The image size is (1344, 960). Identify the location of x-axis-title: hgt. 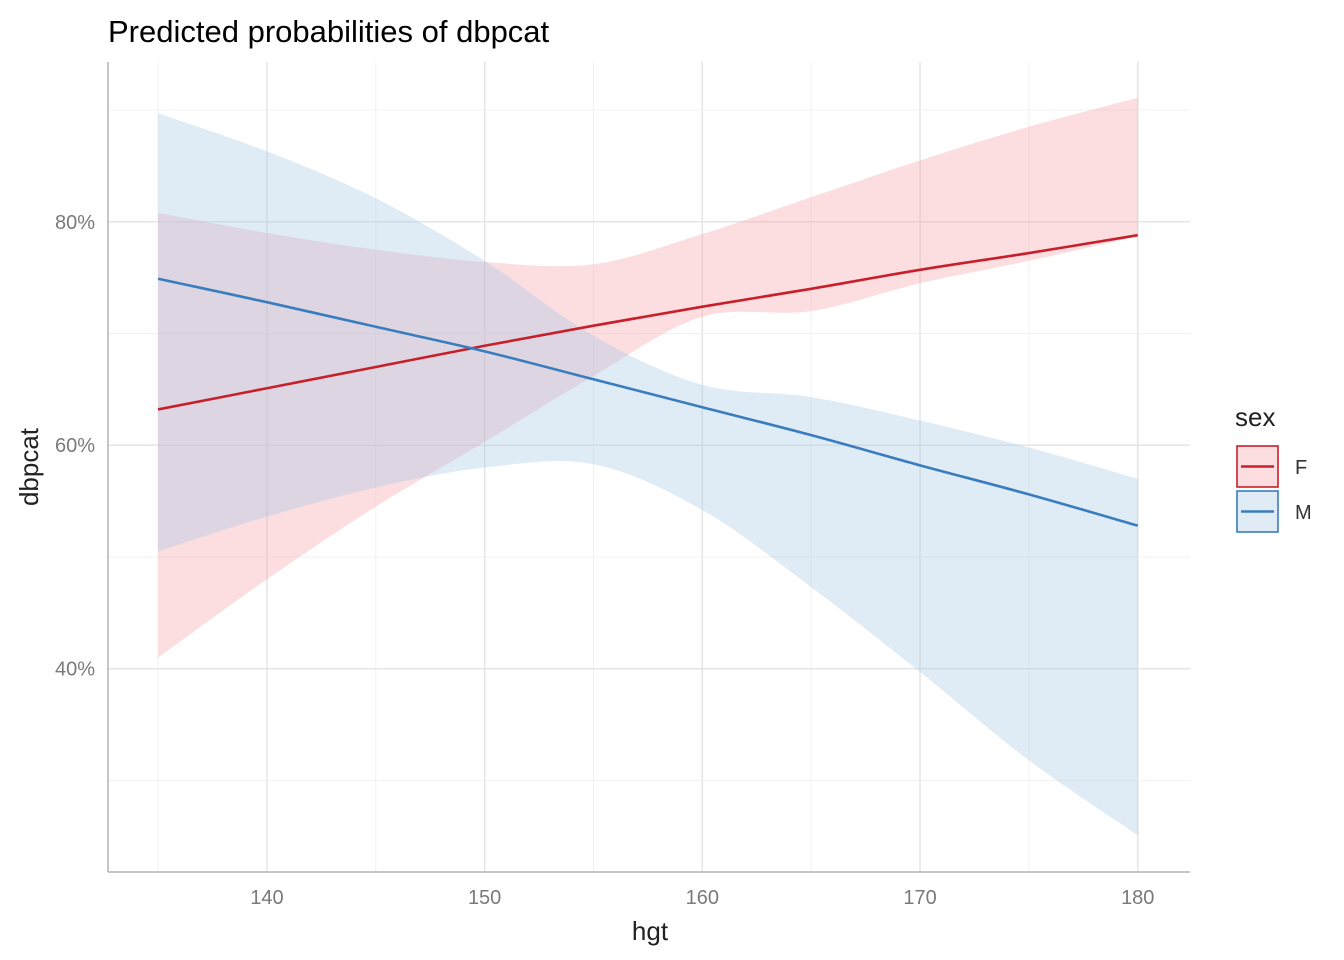
(650, 931).